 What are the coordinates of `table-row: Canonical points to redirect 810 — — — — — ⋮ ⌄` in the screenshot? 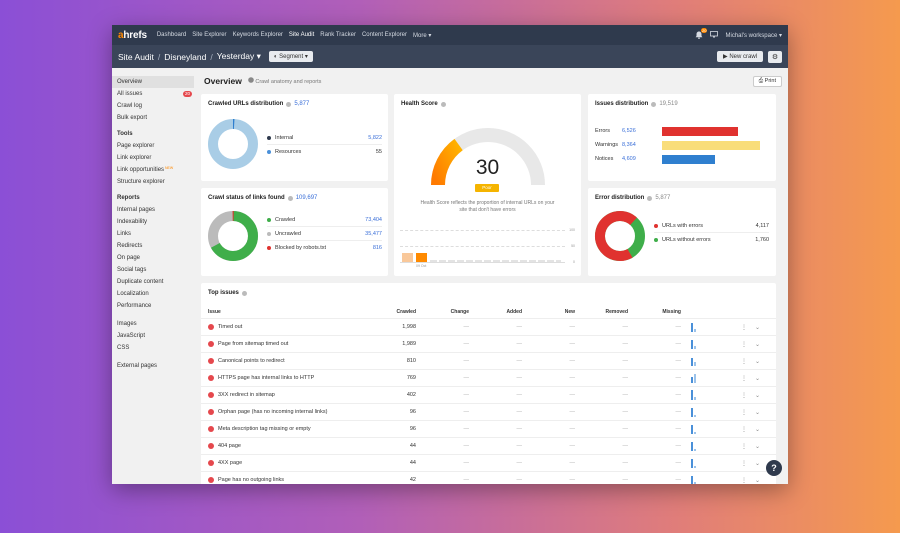 It's located at (488, 361).